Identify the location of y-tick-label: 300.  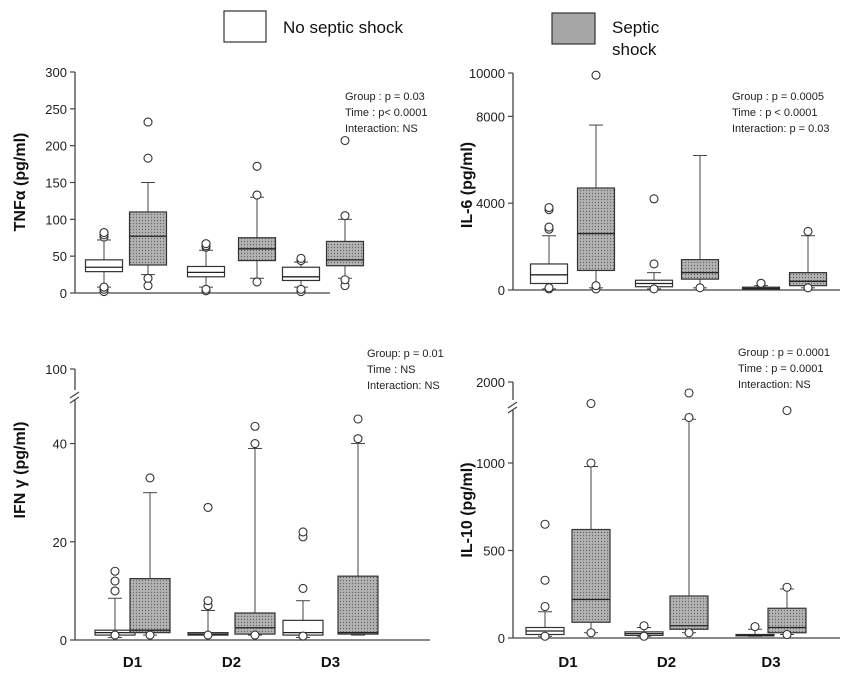
(56, 72).